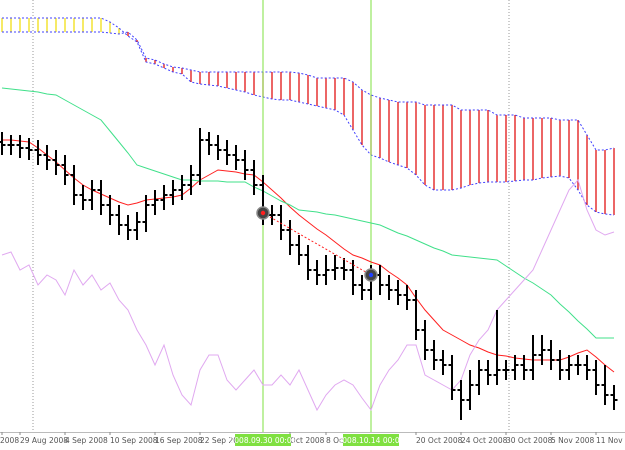  I want to click on x-highlight-label: 2008.10.14 00:00, so click(371, 440).